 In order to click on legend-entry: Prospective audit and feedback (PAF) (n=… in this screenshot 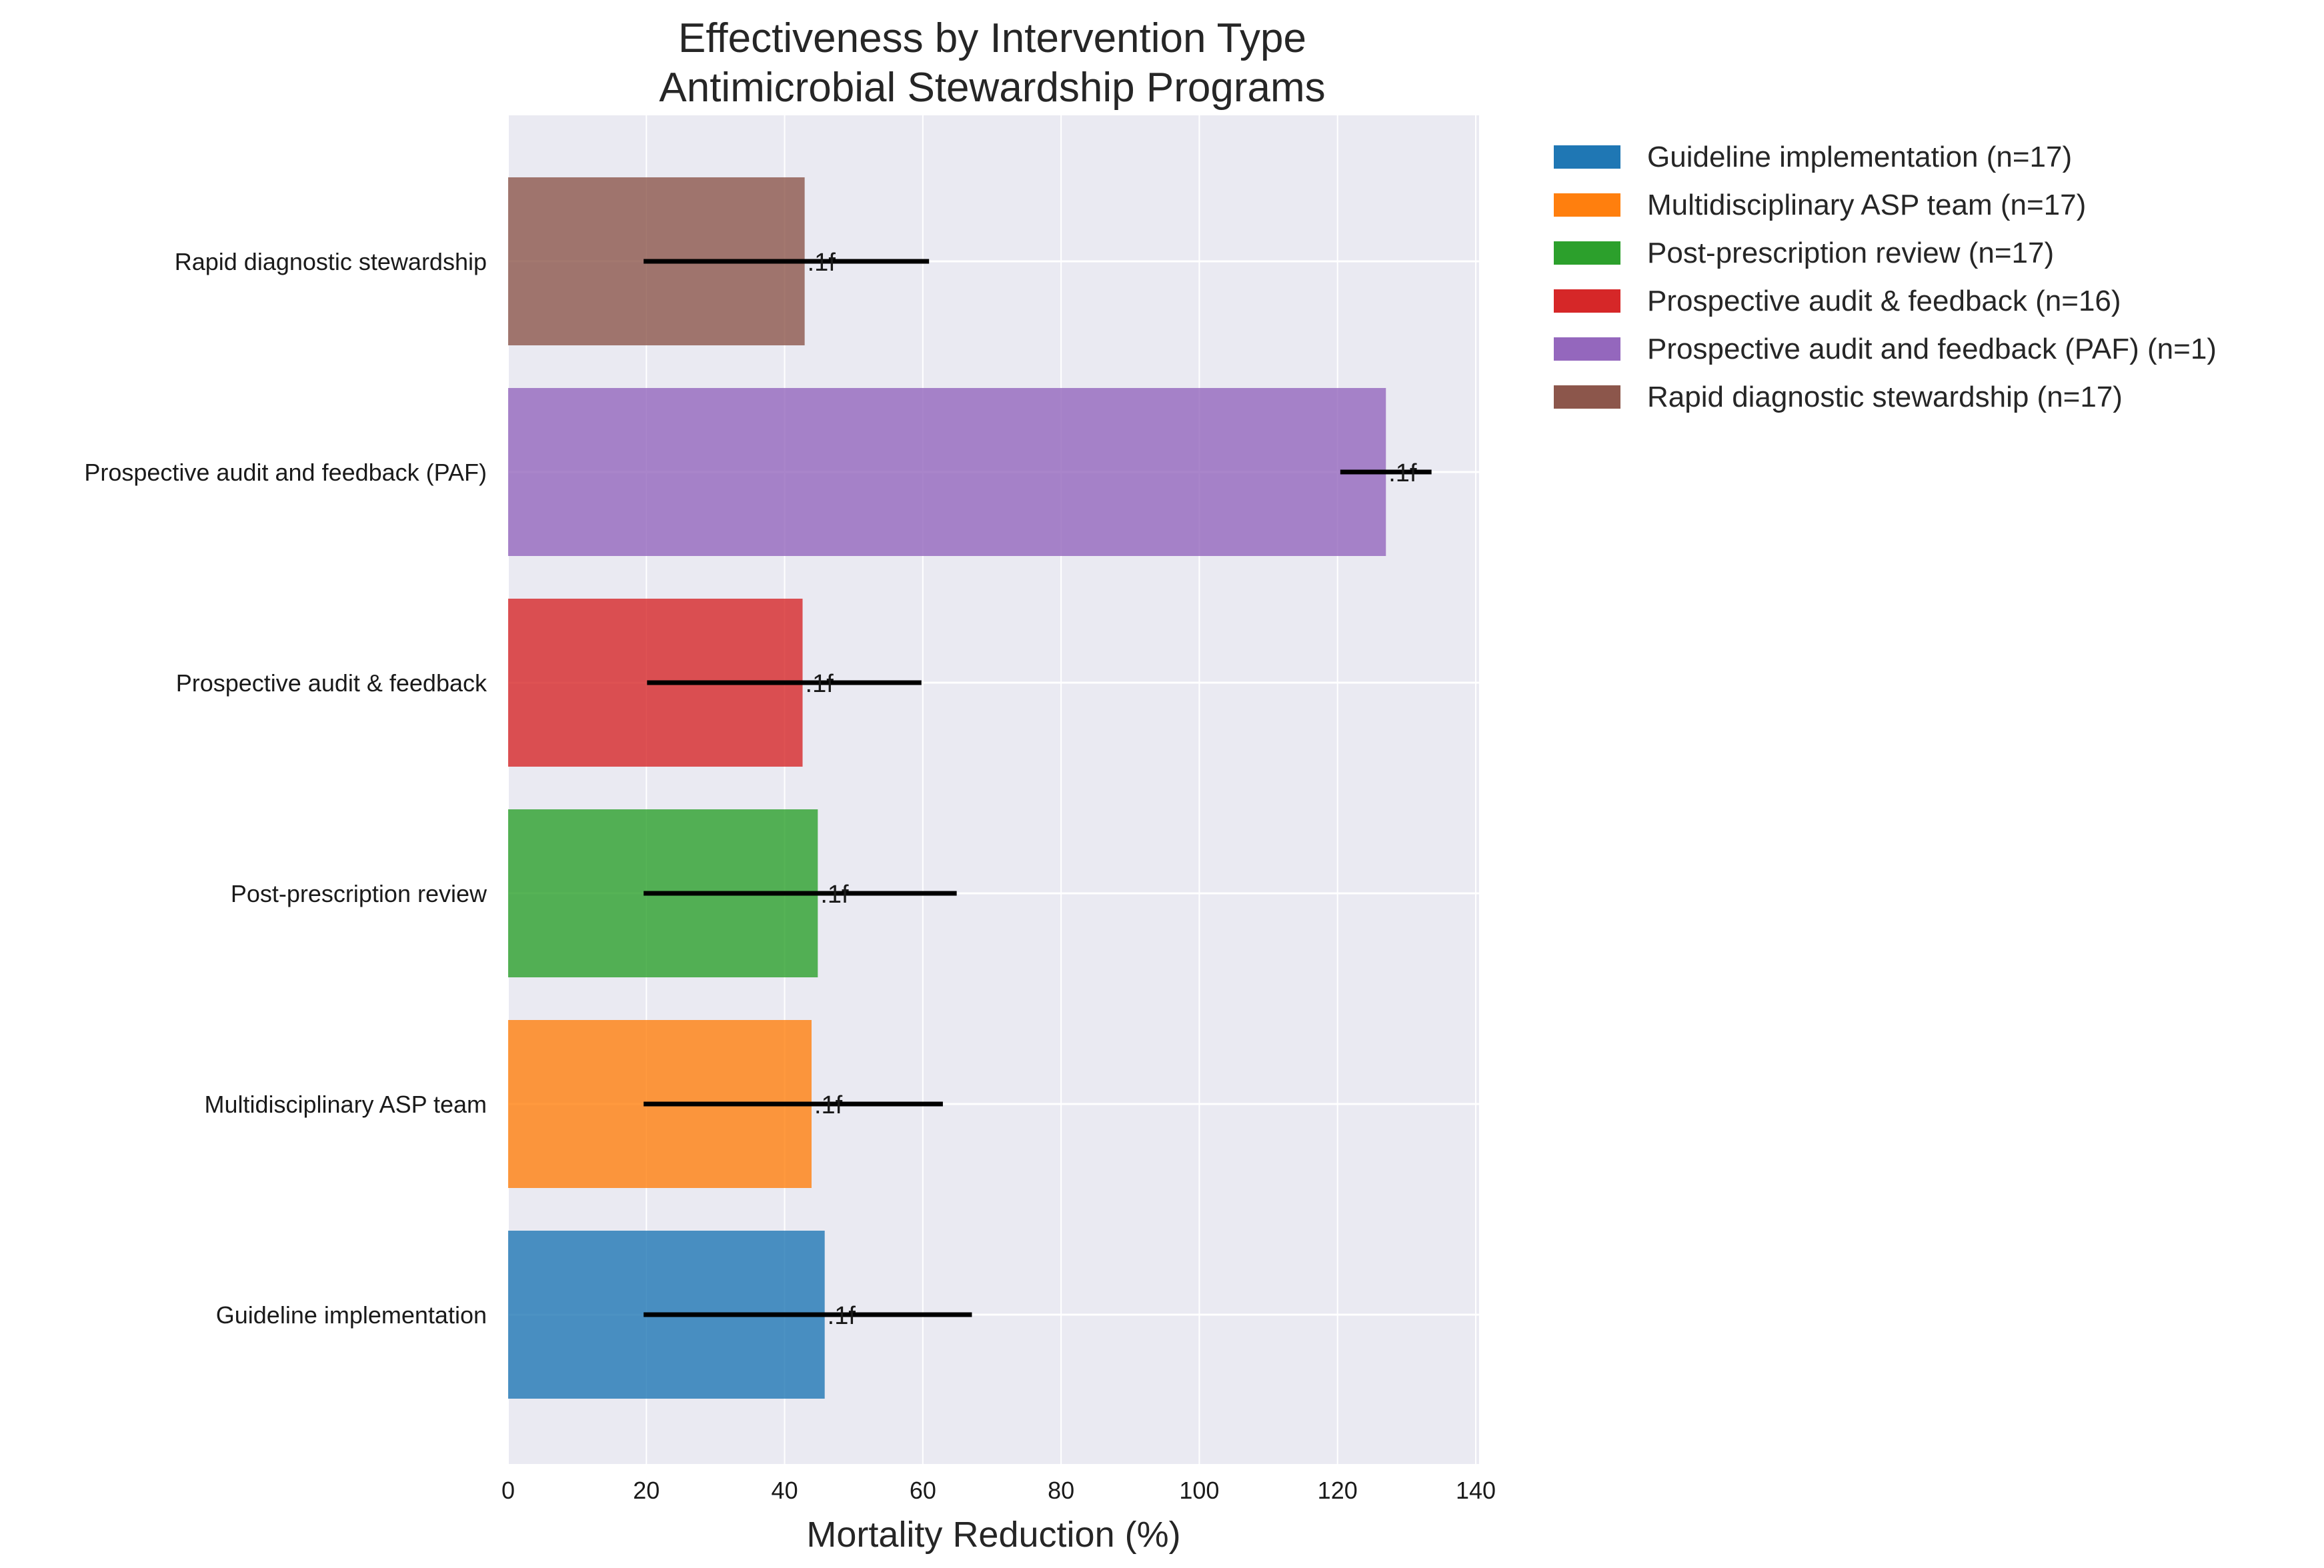, I will do `click(1932, 349)`.